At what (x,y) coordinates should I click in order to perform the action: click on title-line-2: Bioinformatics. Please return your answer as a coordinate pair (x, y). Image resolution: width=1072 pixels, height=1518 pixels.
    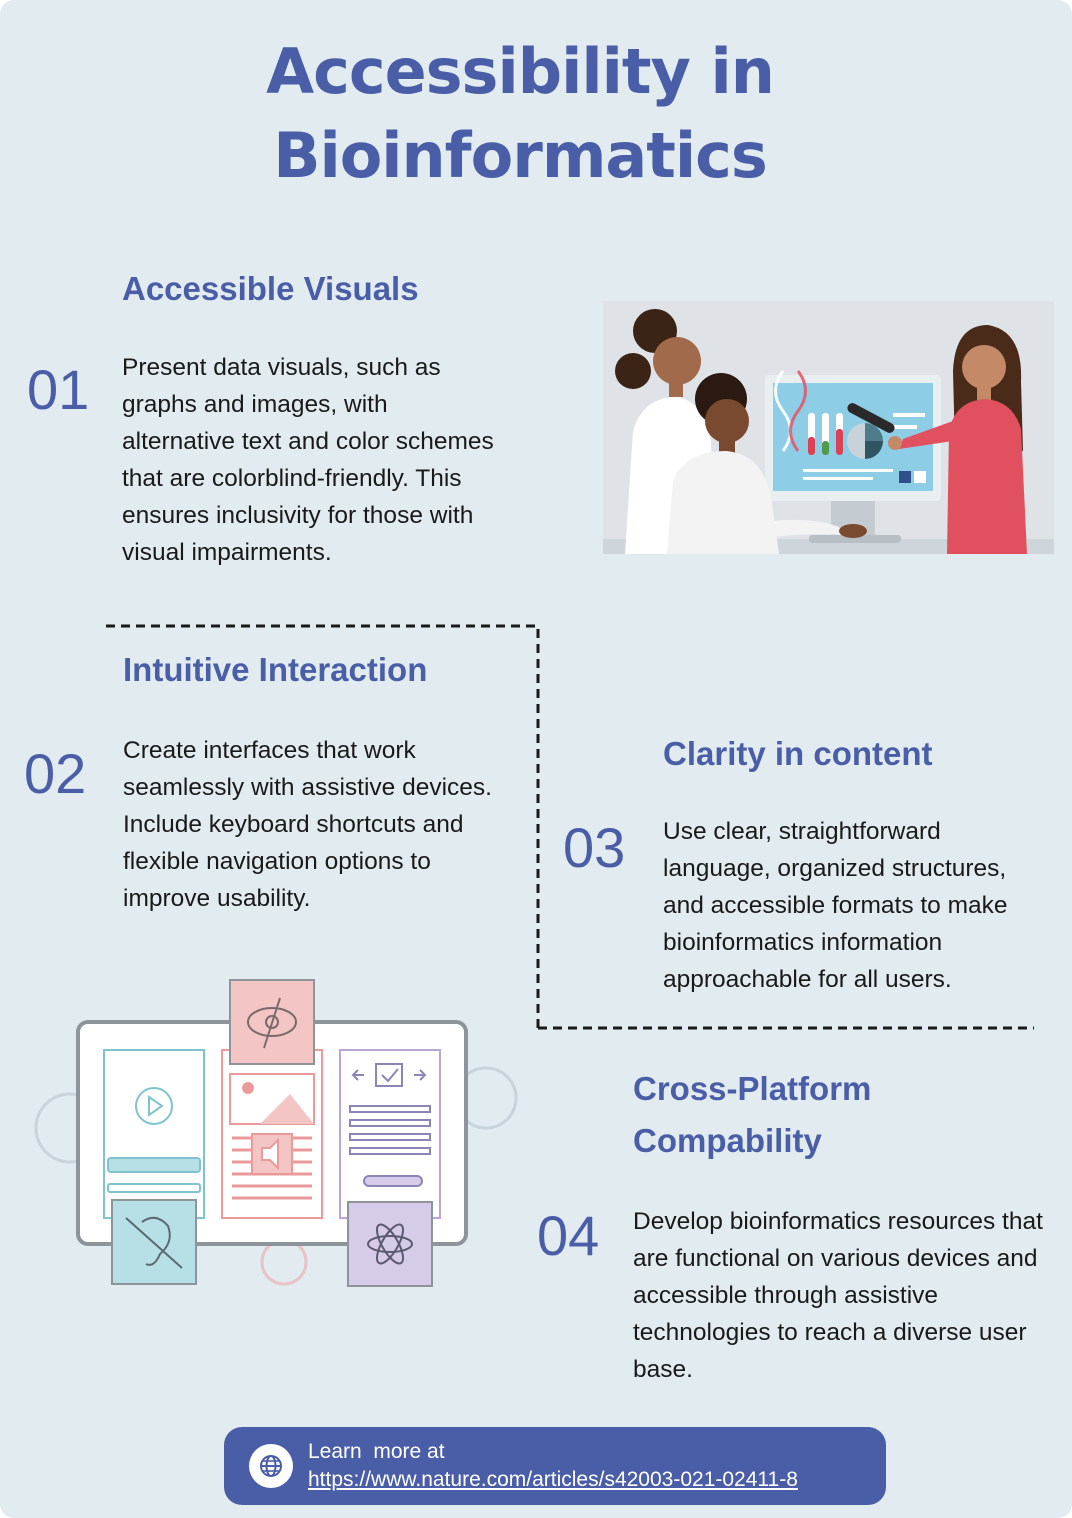
    Looking at the image, I should click on (520, 155).